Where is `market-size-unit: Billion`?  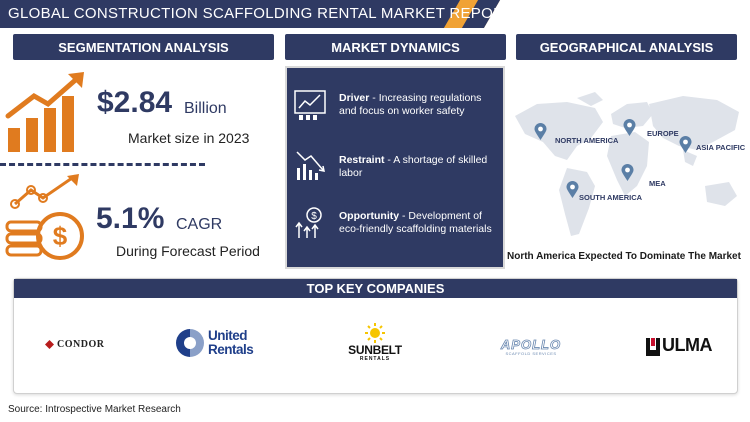 market-size-unit: Billion is located at coordinates (205, 108).